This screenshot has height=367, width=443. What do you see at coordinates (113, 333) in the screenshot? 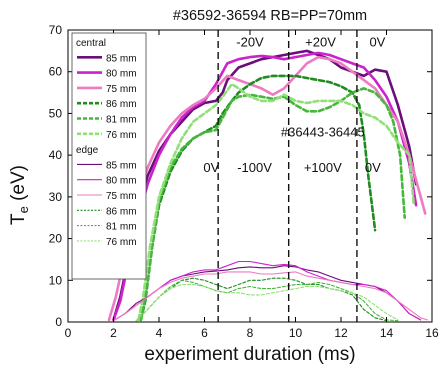
I see `x-tick-label: 2` at bounding box center [113, 333].